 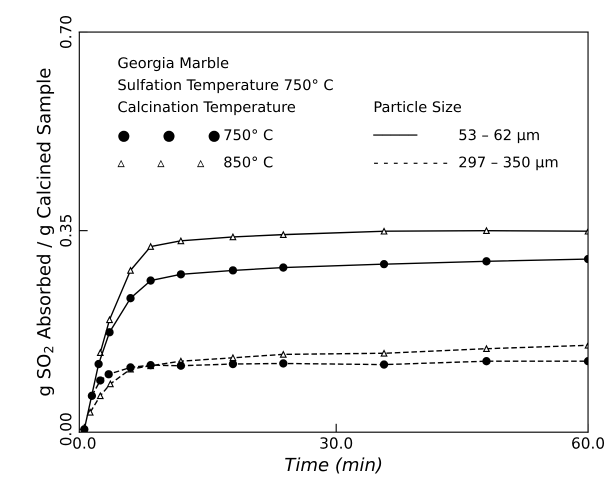 What do you see at coordinates (418, 106) in the screenshot?
I see `annotation: Particle Size` at bounding box center [418, 106].